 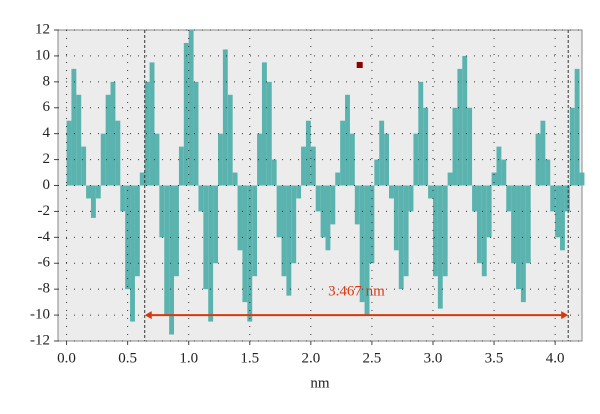 I want to click on y-tick-label: -6, so click(x=44, y=263).